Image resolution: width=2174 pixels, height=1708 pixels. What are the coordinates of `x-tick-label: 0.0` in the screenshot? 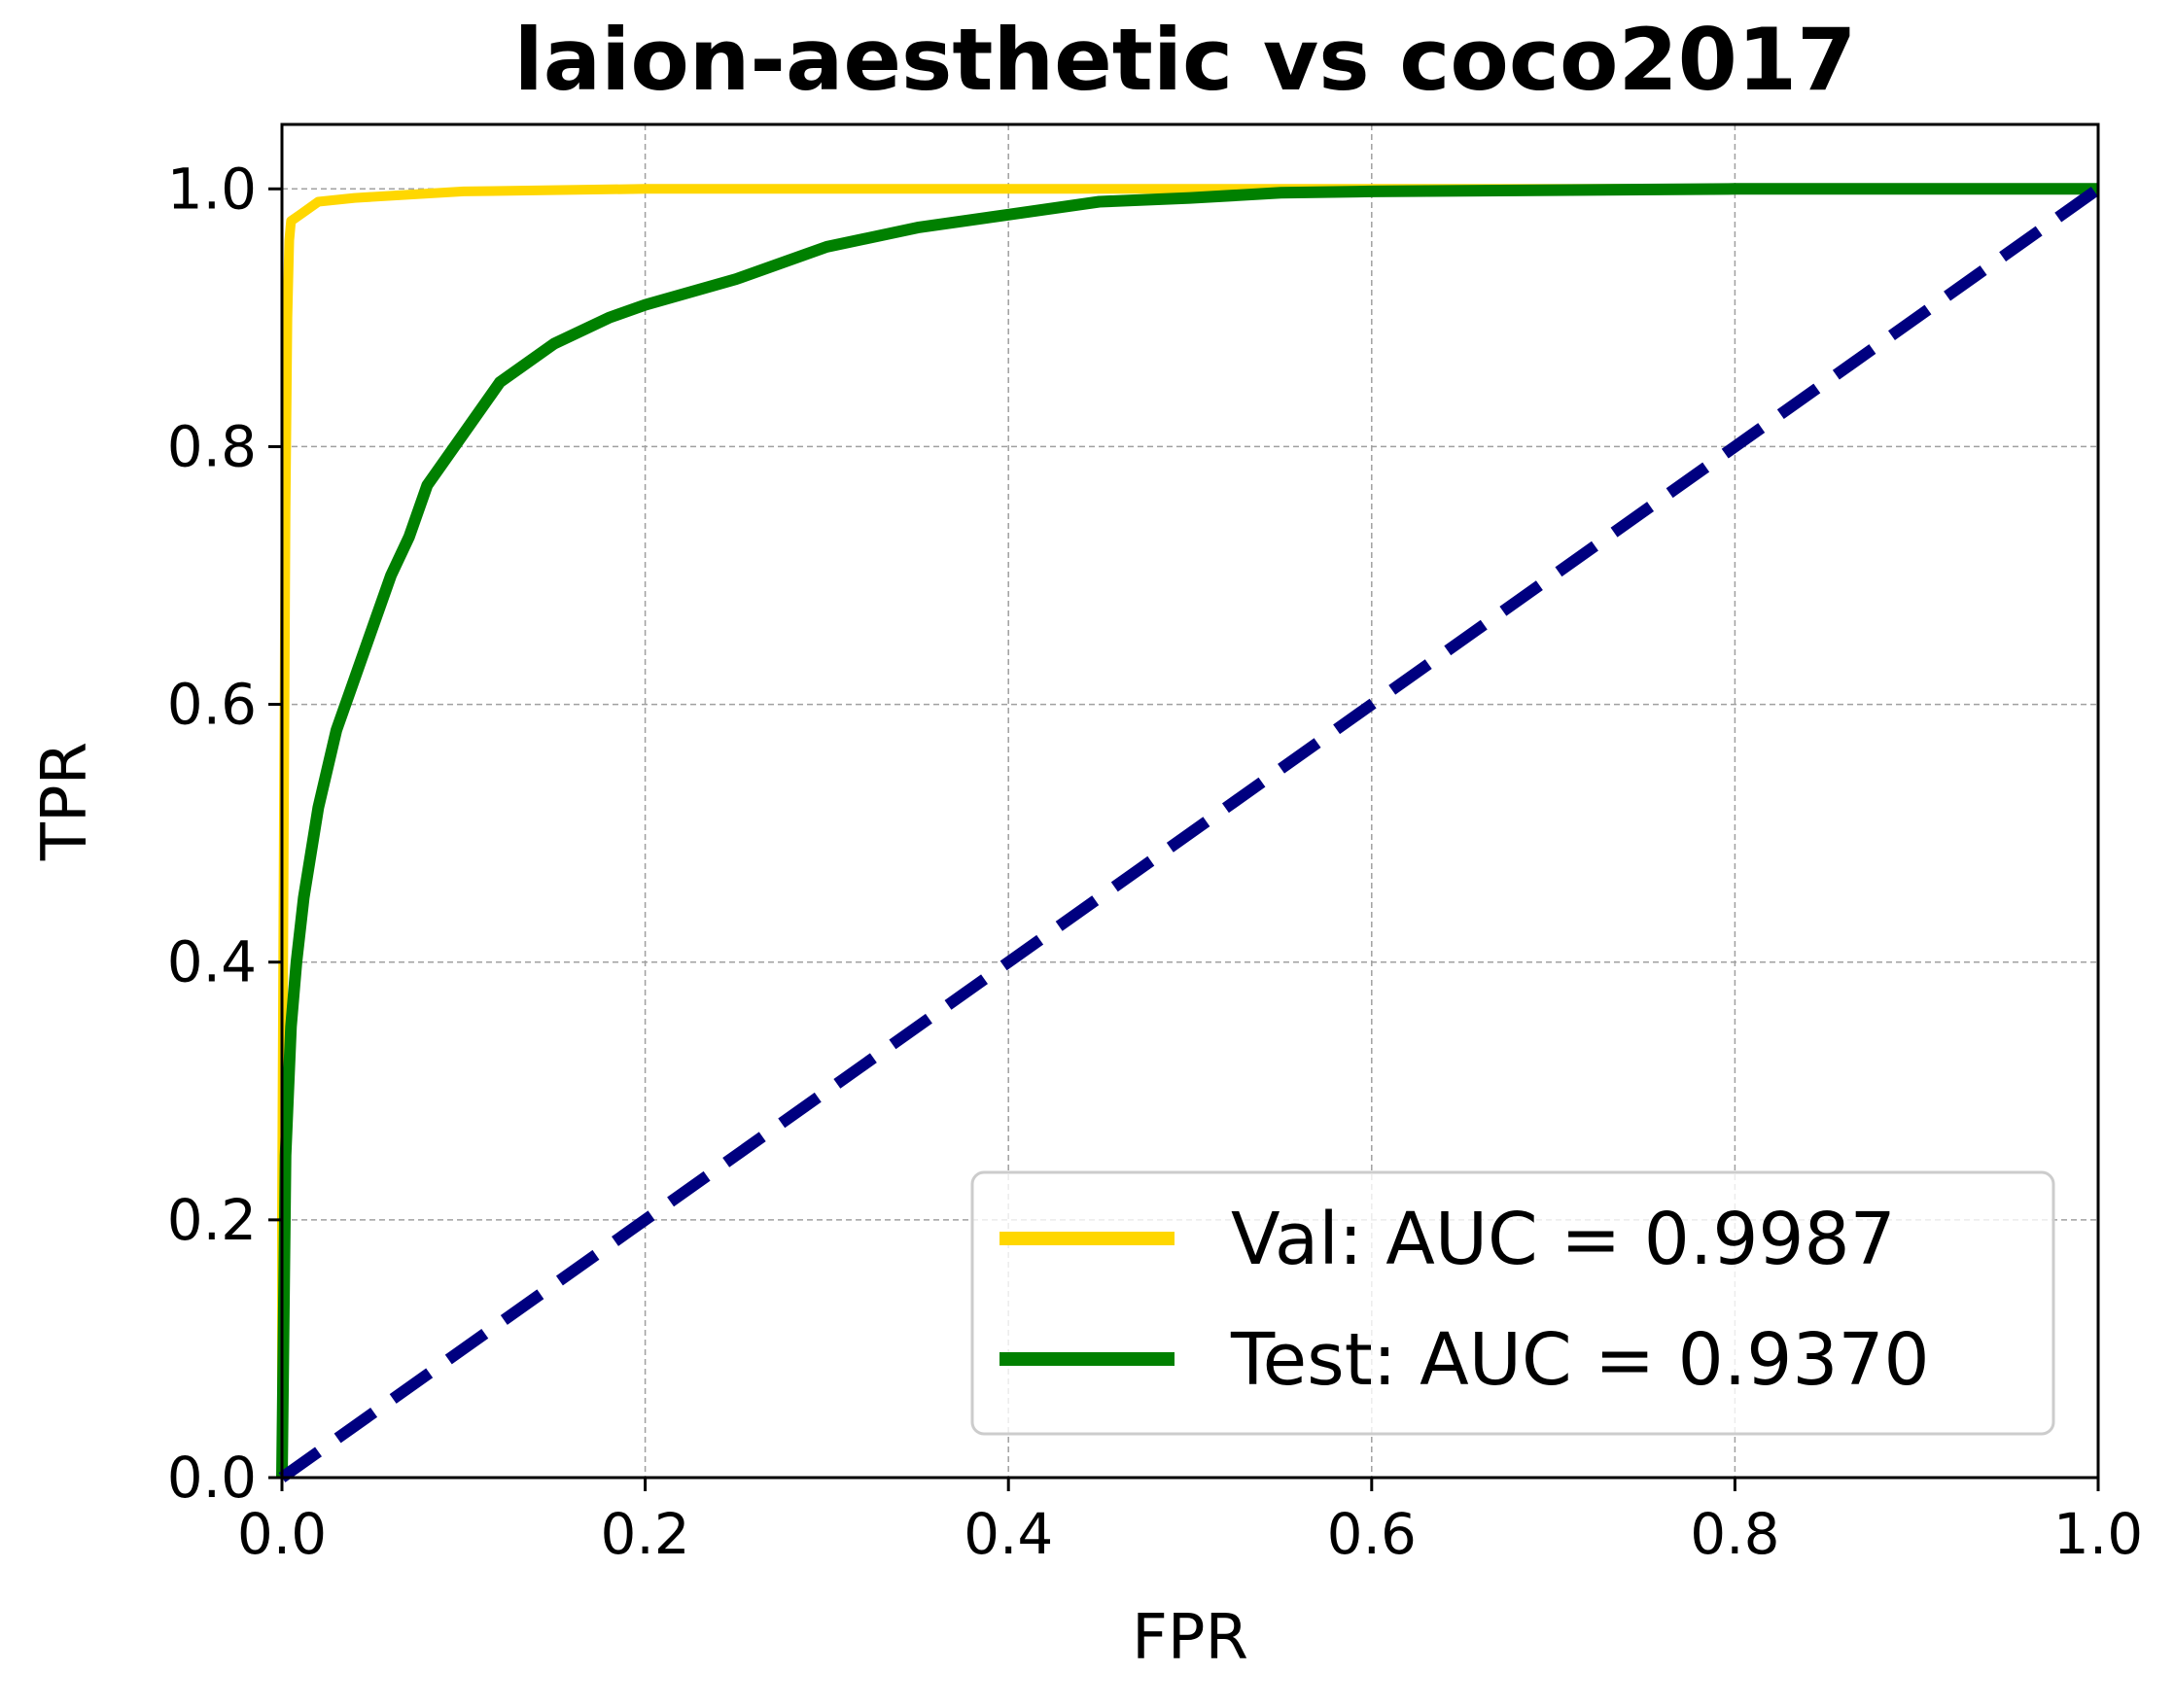 It's located at (282, 1534).